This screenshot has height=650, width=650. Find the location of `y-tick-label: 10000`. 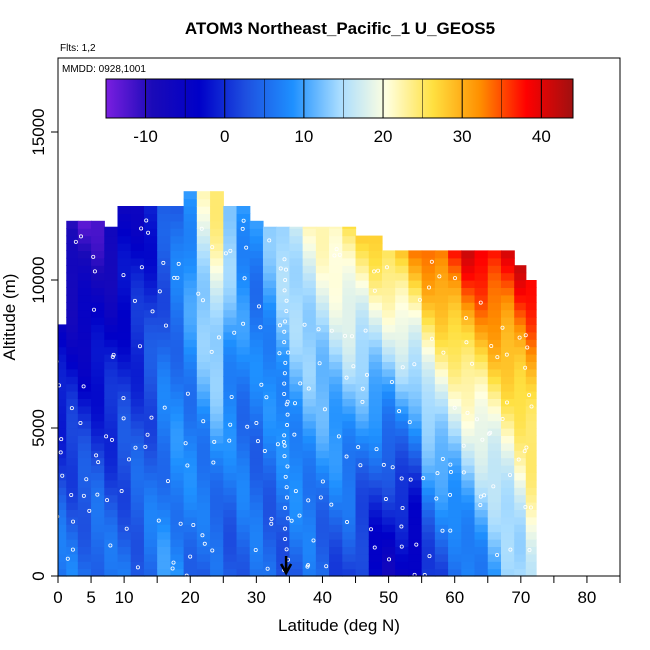

y-tick-label: 10000 is located at coordinates (38, 279).